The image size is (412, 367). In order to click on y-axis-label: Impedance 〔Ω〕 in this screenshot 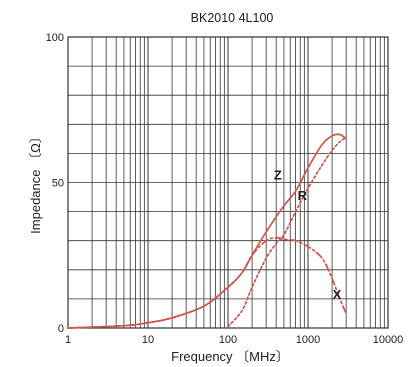, I will do `click(35, 182)`.